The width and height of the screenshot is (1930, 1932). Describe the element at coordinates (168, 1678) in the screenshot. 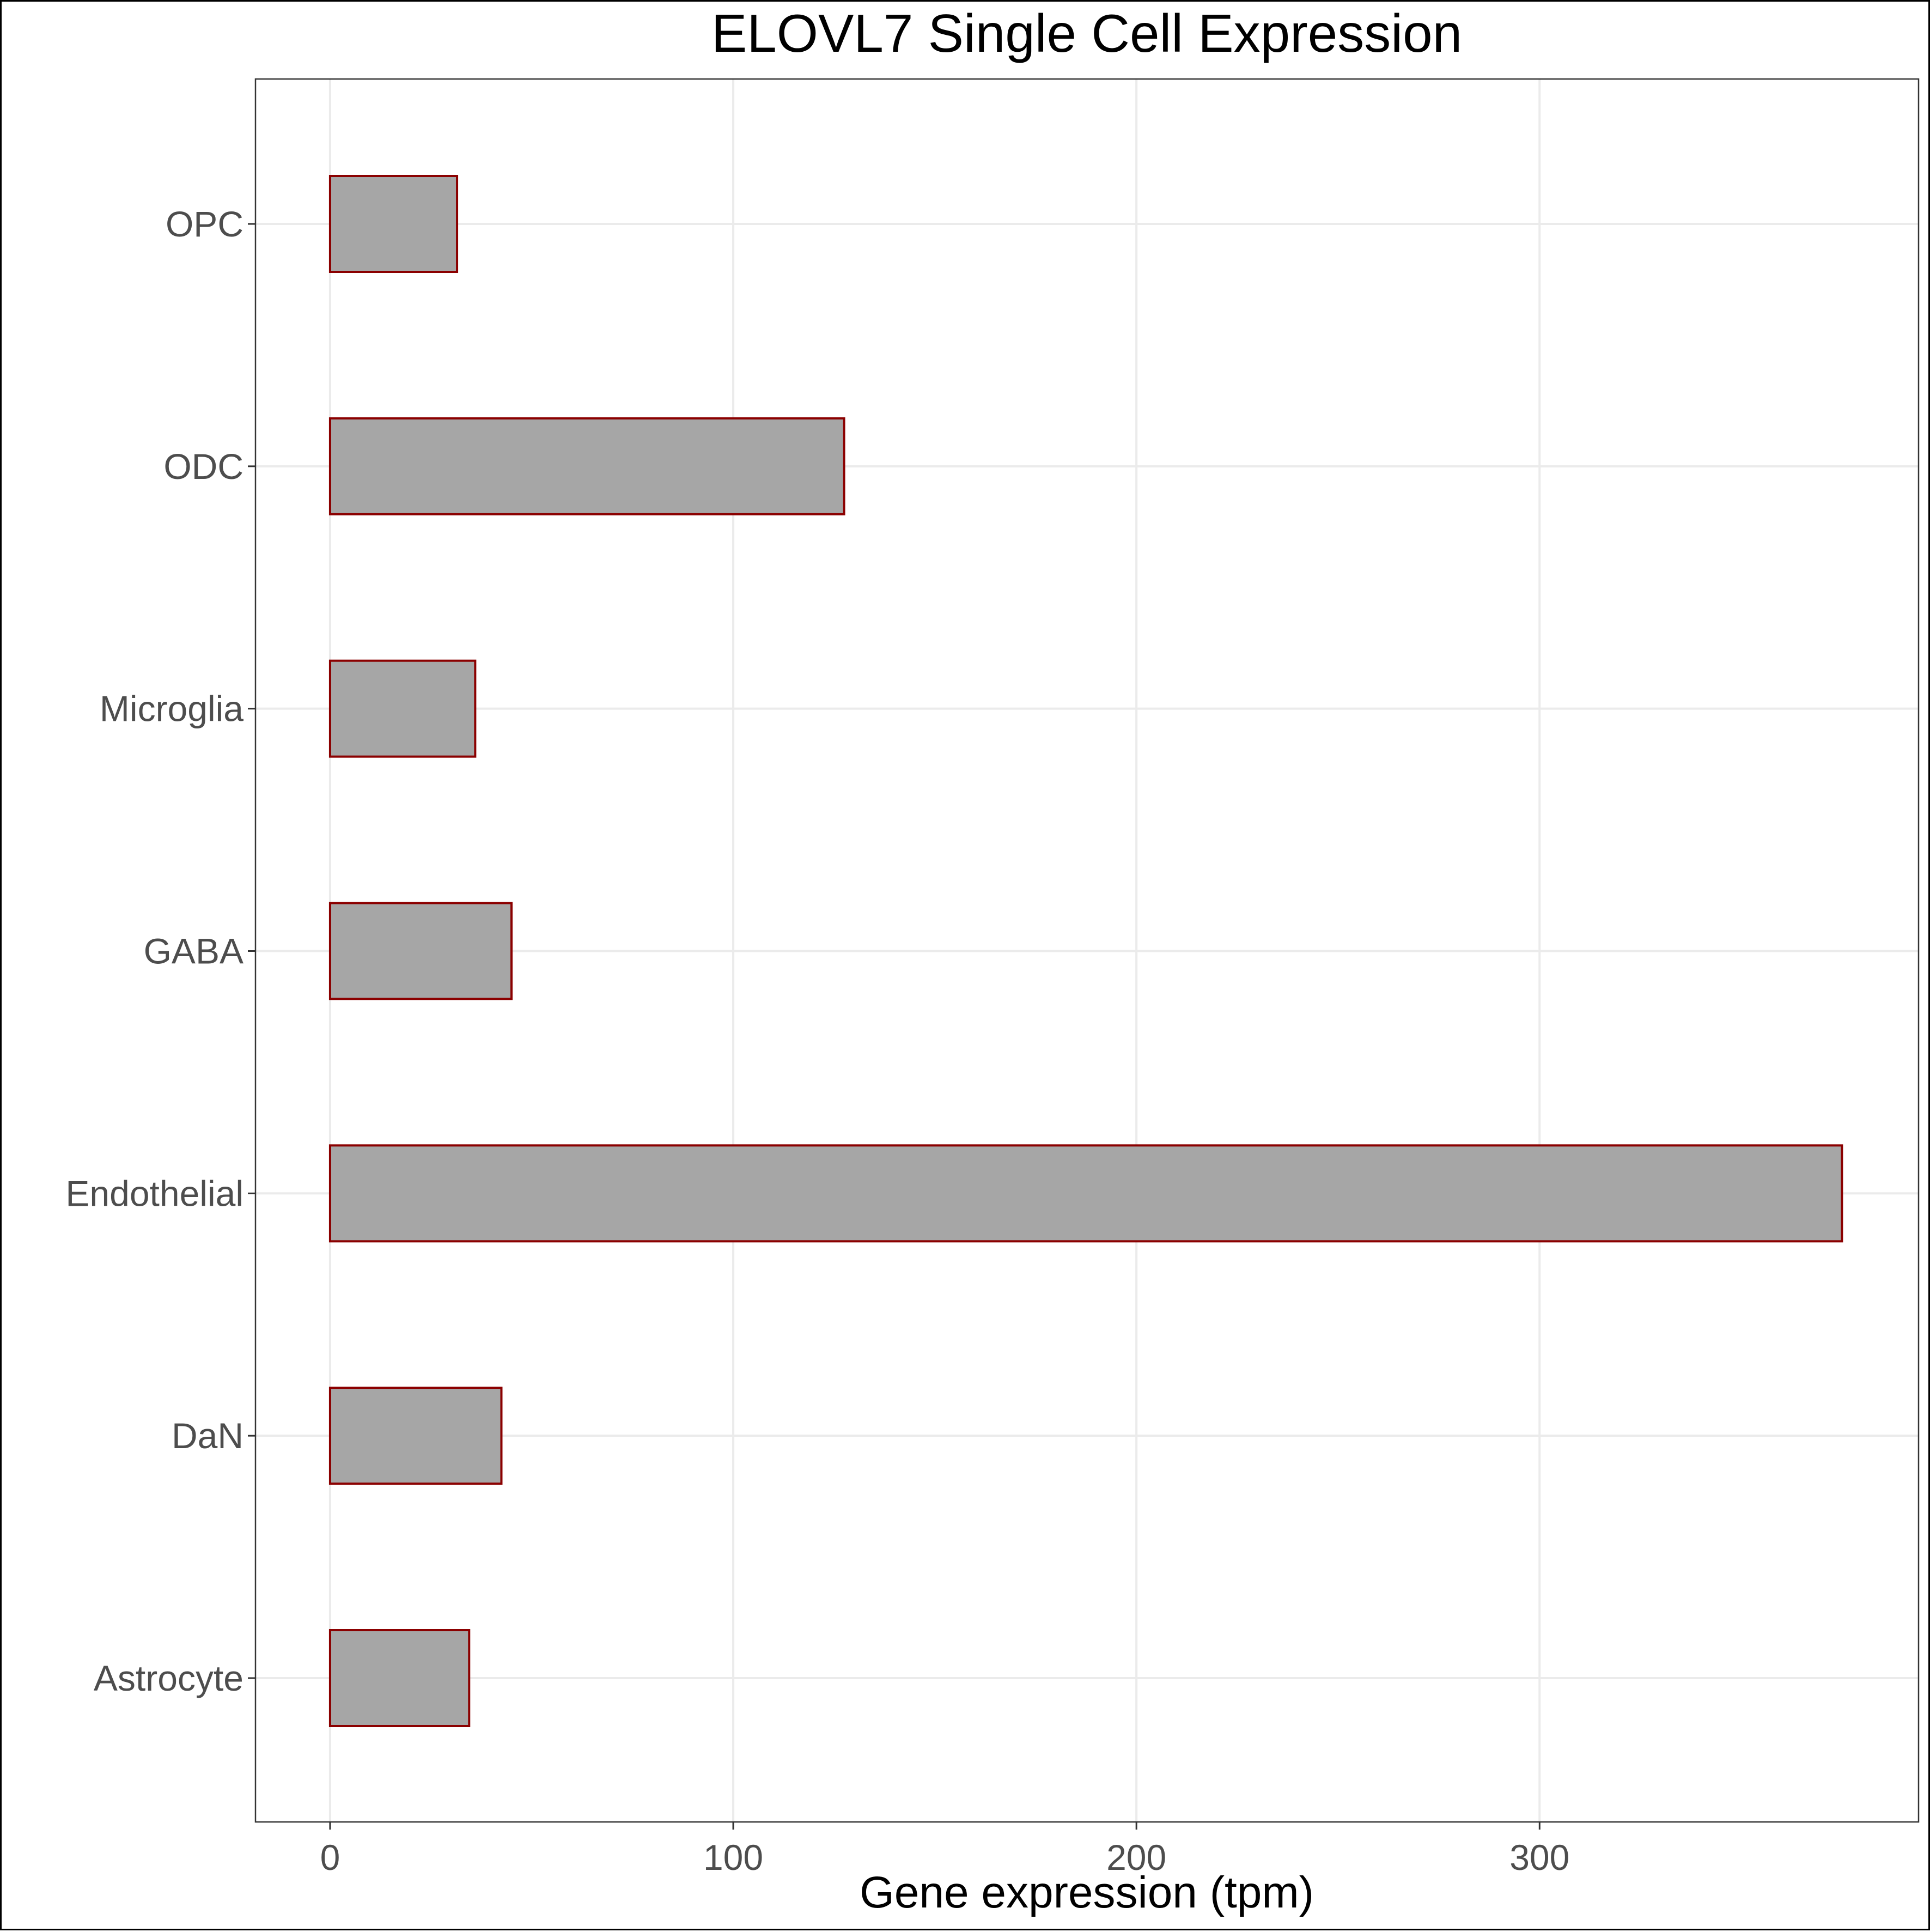

I see `y-tick-label: Astrocyte` at that location.